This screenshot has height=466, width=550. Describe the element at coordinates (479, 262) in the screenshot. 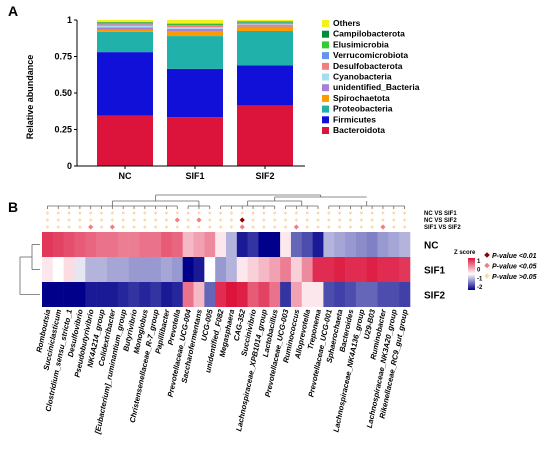

I see `colorbar-tick-label: 1` at that location.